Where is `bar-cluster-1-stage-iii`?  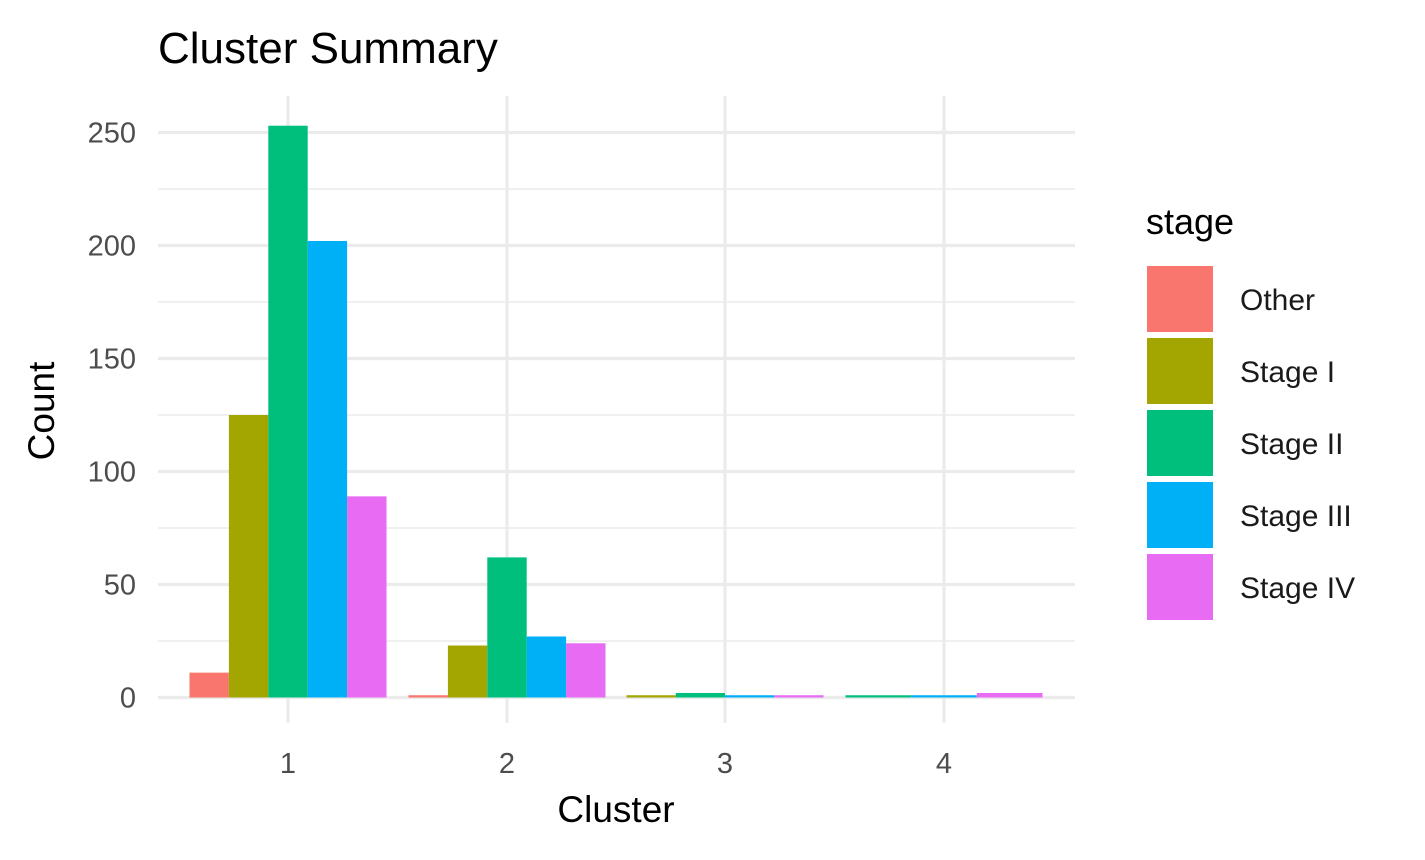 bar-cluster-1-stage-iii is located at coordinates (327, 469).